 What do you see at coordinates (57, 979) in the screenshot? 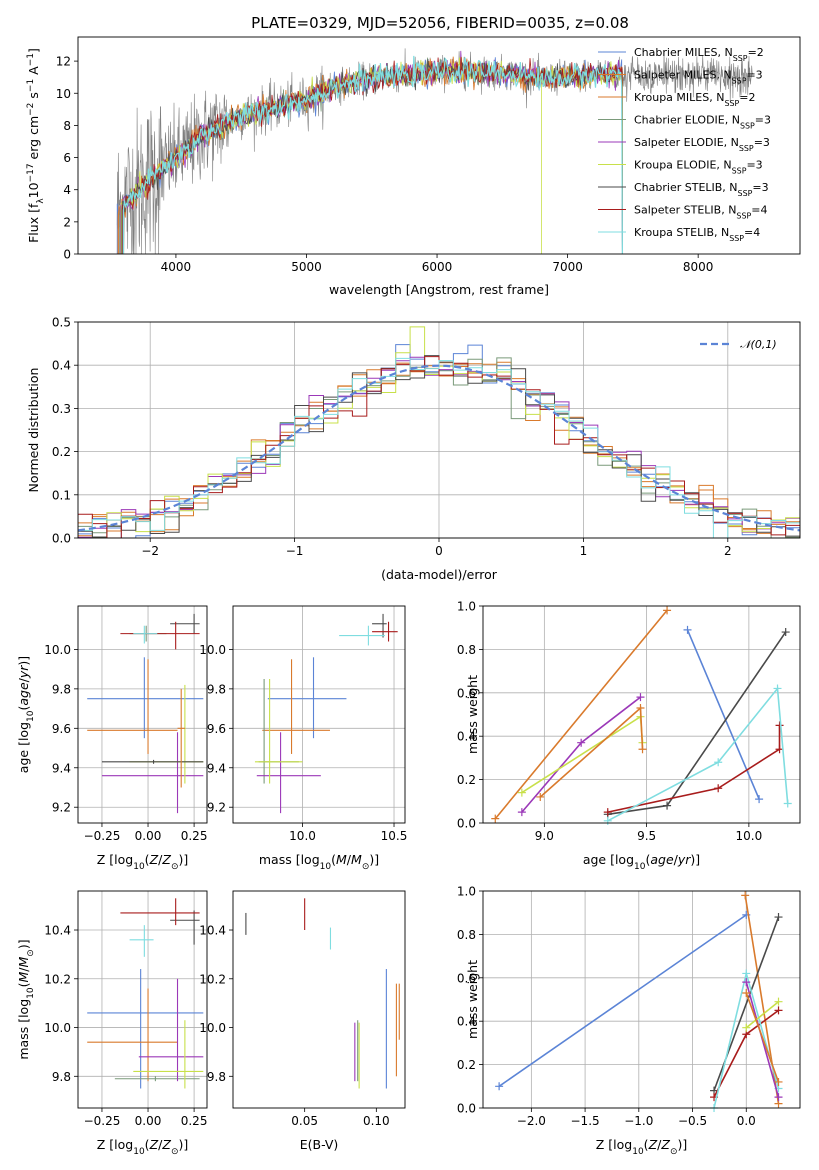
I see `y-tick-label: 10.2` at bounding box center [57, 979].